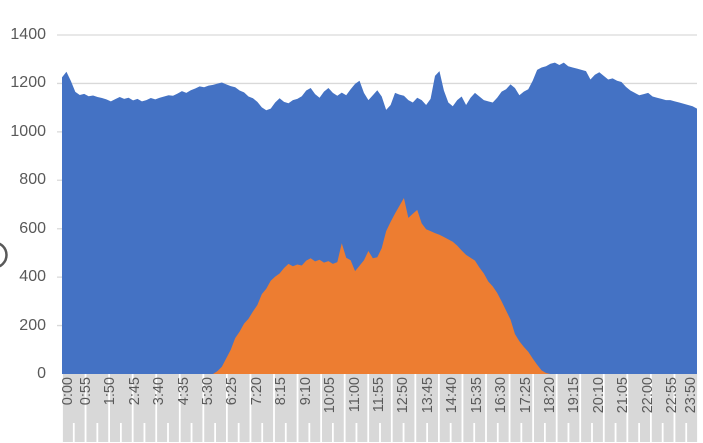  Describe the element at coordinates (647, 395) in the screenshot. I see `x-axis-tick-label: 22:00` at that location.